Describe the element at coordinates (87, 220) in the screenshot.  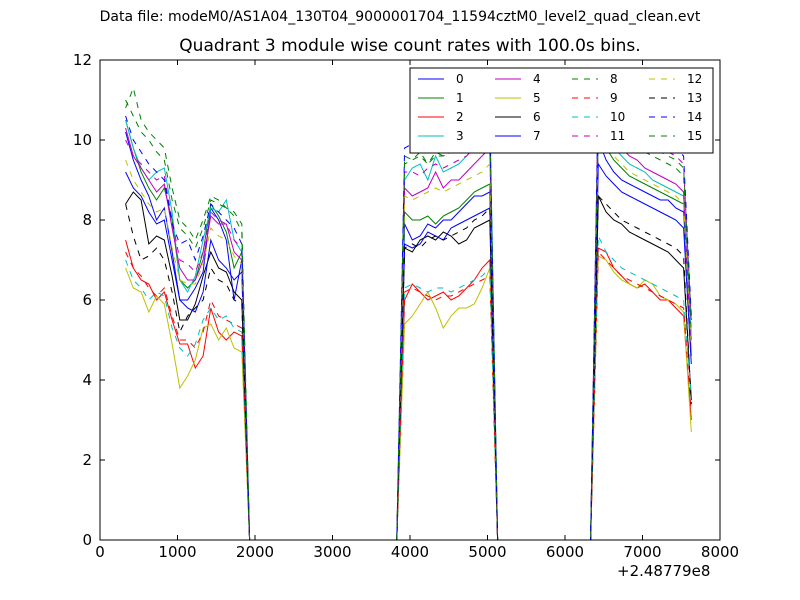
I see `y-tick-label: 8` at that location.